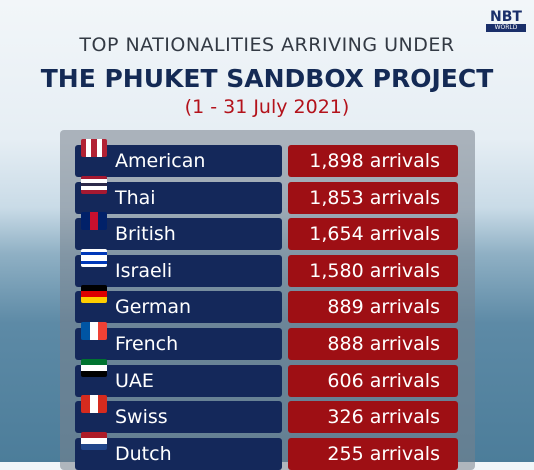 The height and width of the screenshot is (470, 534). Describe the element at coordinates (373, 453) in the screenshot. I see `arrivals: 255 arrivals` at that location.